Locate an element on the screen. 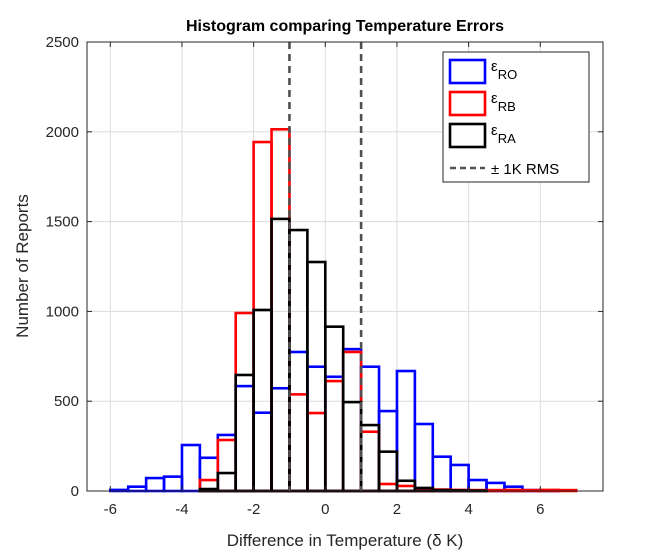  chart-title: Histogram comparing Temperature Errors is located at coordinates (345, 26).